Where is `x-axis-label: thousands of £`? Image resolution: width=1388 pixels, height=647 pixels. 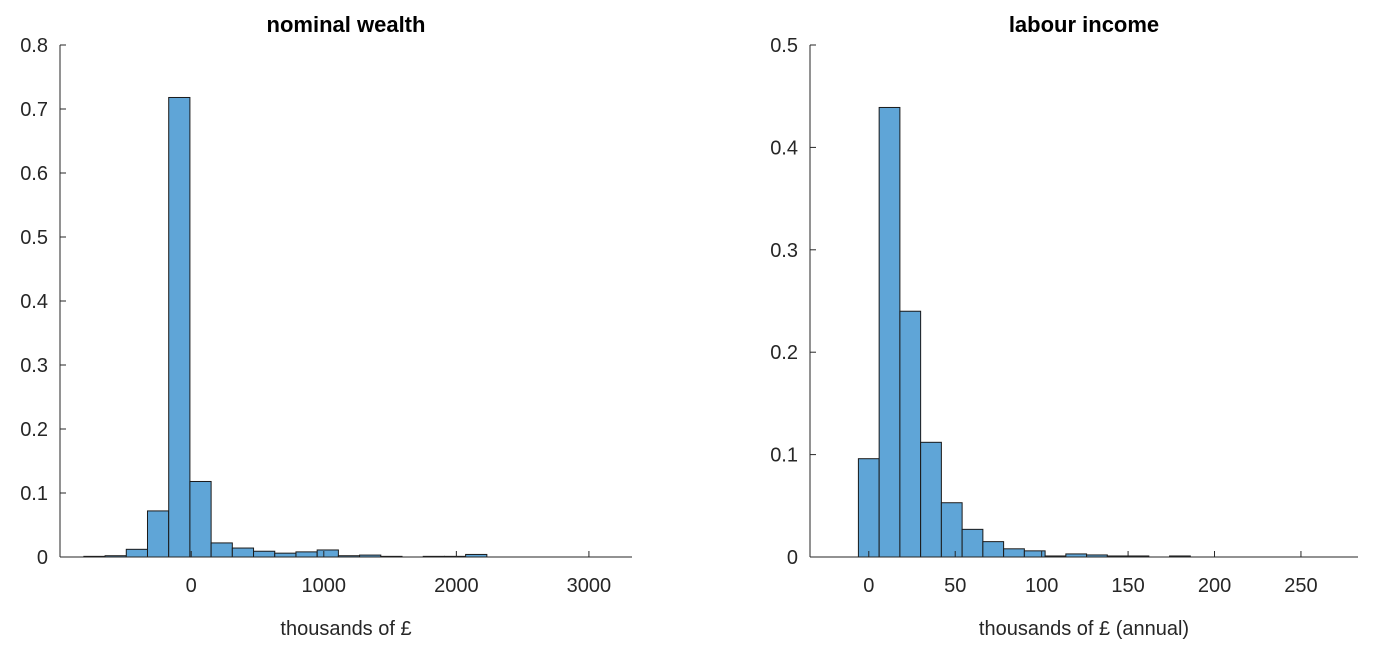 x-axis-label: thousands of £ is located at coordinates (345, 629).